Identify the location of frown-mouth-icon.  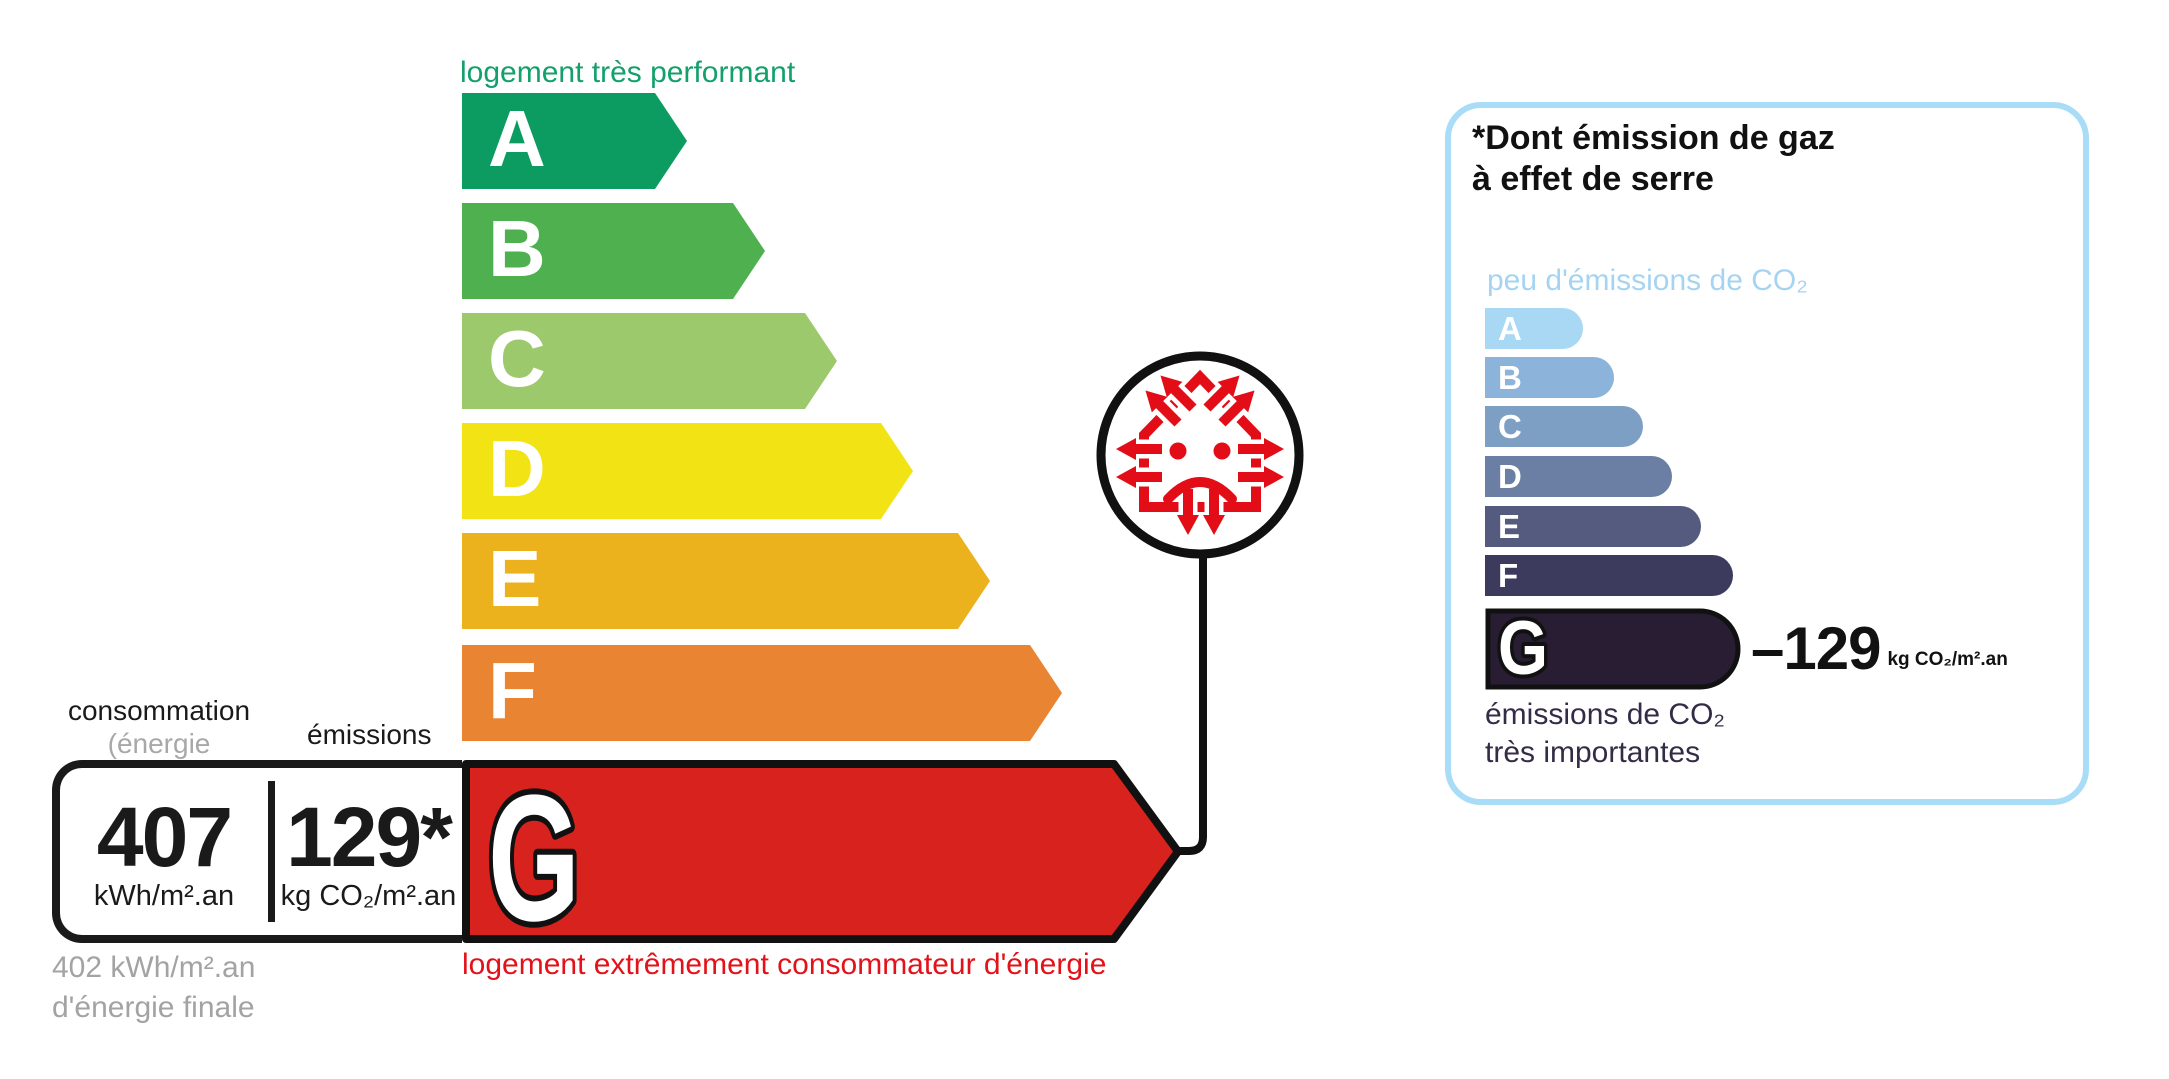
(1200, 490).